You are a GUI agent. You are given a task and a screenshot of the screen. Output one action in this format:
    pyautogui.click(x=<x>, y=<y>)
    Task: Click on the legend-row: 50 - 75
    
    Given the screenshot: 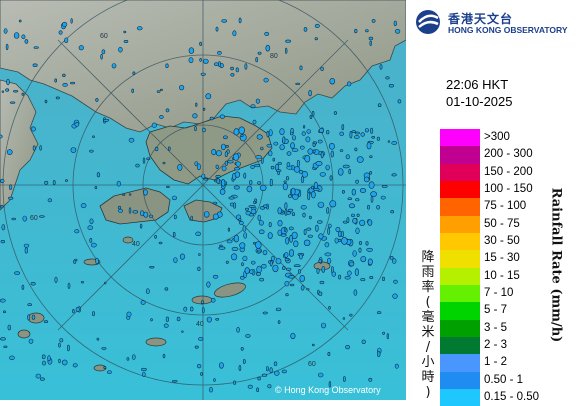 What is the action you would take?
    pyautogui.click(x=507, y=224)
    